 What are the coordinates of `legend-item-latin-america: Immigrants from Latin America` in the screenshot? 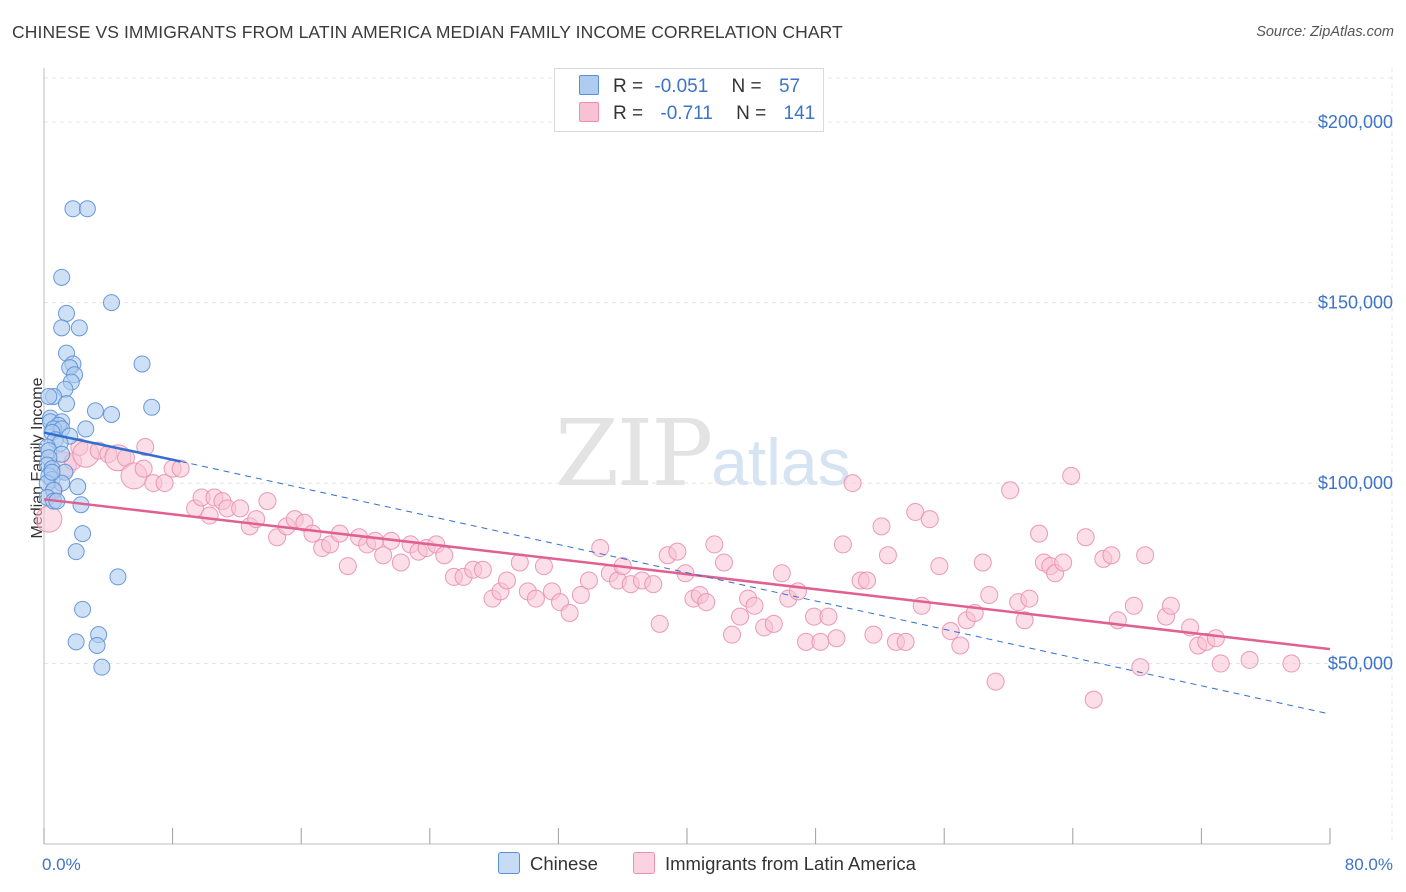 It's located at (774, 863).